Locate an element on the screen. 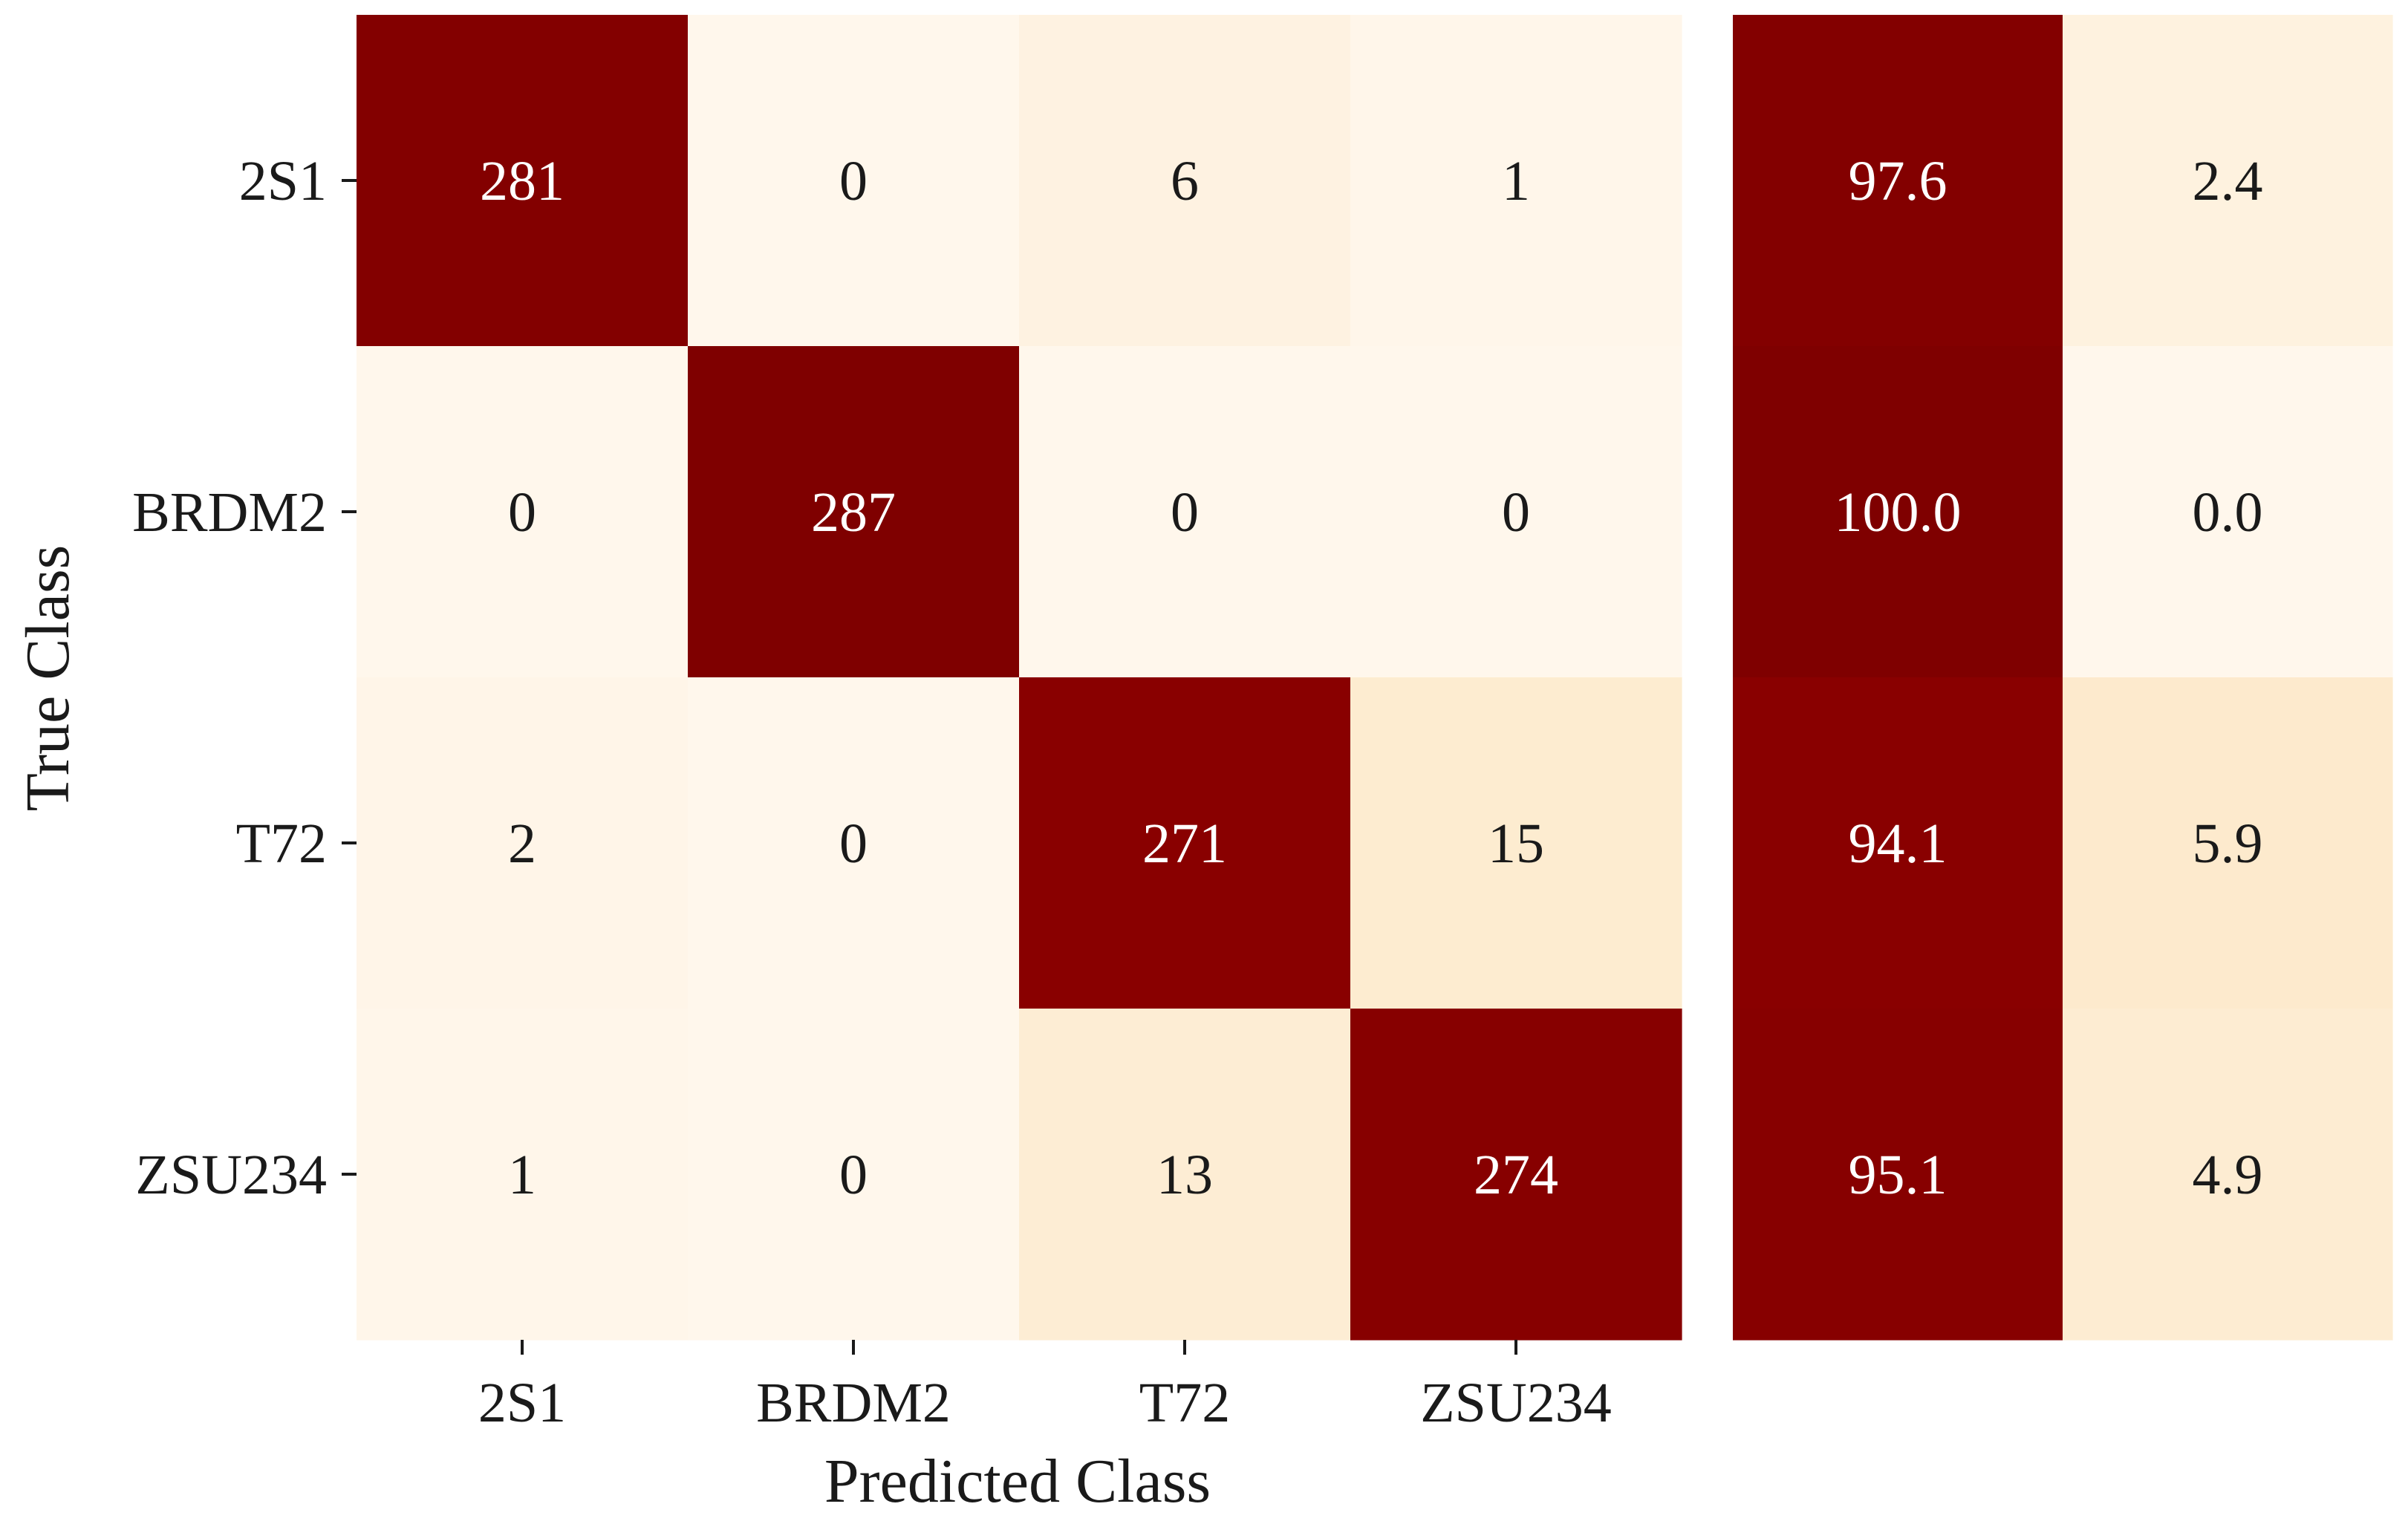 The width and height of the screenshot is (2408, 1524). matrix-cell-r2-c4 is located at coordinates (1516, 512).